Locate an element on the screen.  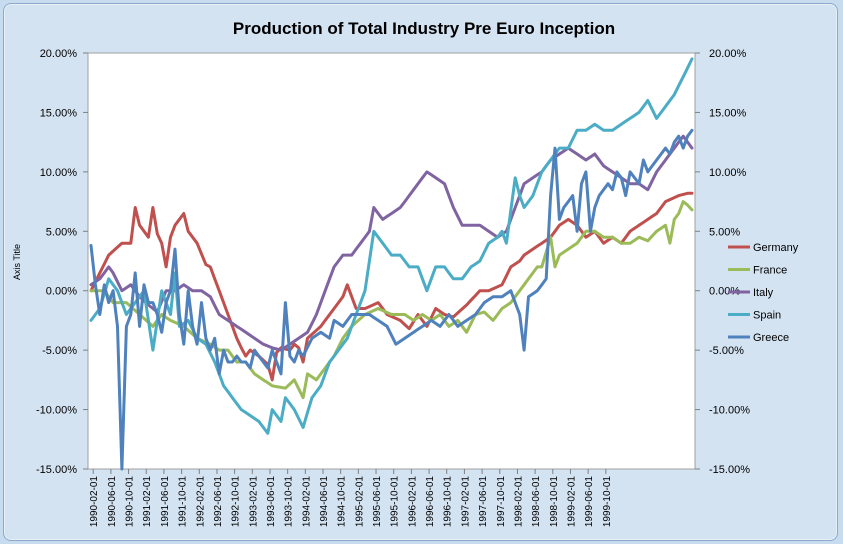
x-tick-label: 1990-02-01 is located at coordinates (94, 502).